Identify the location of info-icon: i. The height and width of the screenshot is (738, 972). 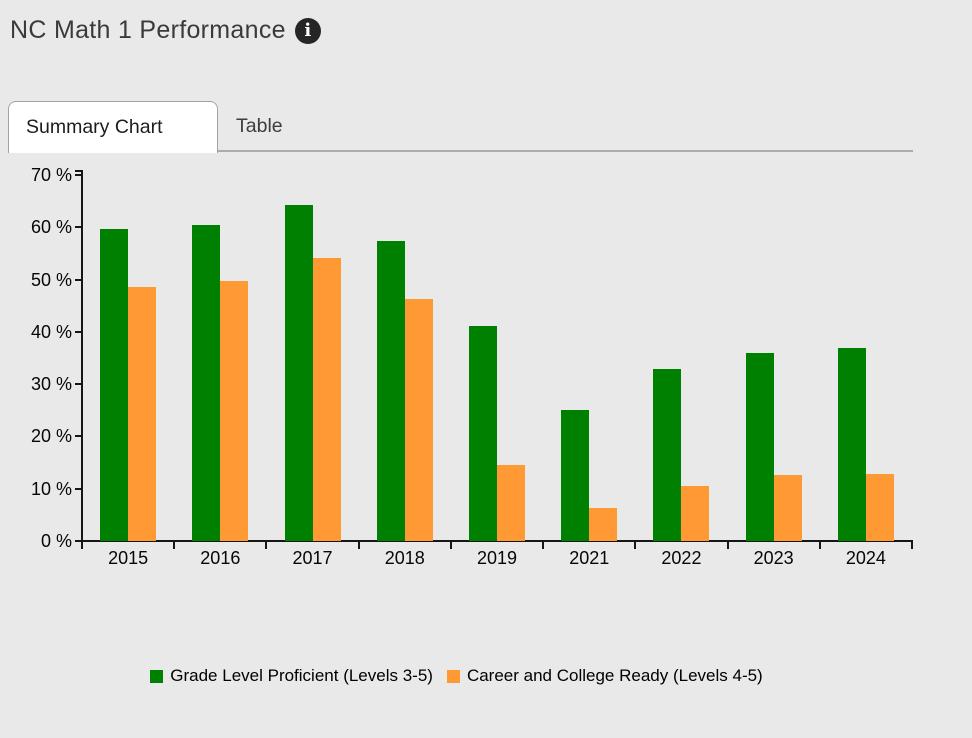
(307, 30).